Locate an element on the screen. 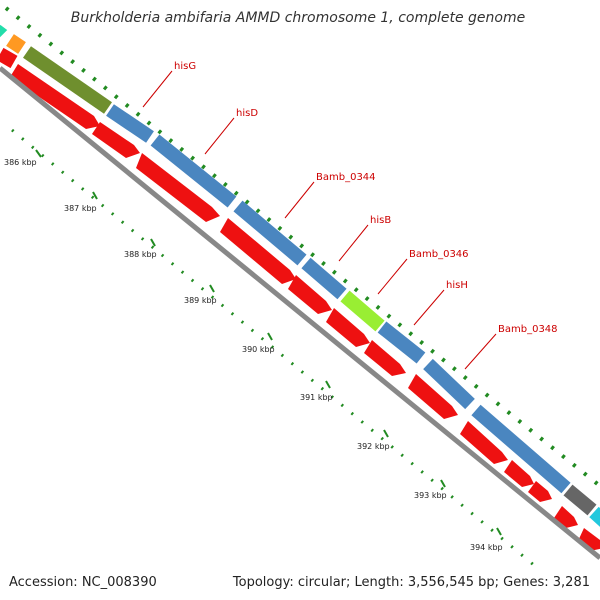 Image resolution: width=600 pixels, height=600 pixels. leader-line-bamb0346 is located at coordinates (392, 276).